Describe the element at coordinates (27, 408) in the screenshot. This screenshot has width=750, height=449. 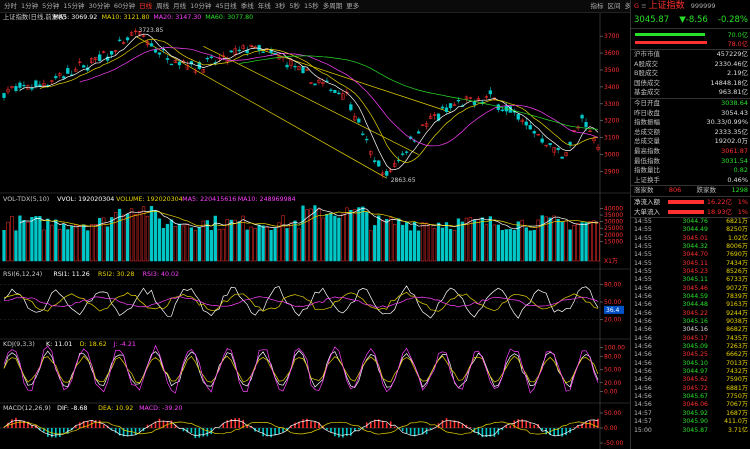
I see `macd-indicator-title: MACD(12,26,9)` at that location.